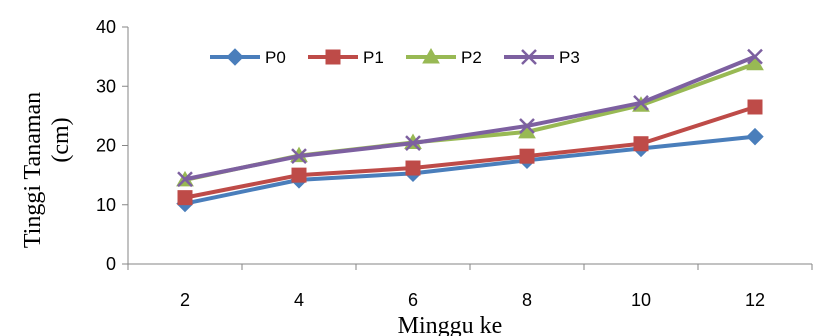 This screenshot has height=336, width=819. Describe the element at coordinates (275, 57) in the screenshot. I see `legend-label-p0: P0` at that location.